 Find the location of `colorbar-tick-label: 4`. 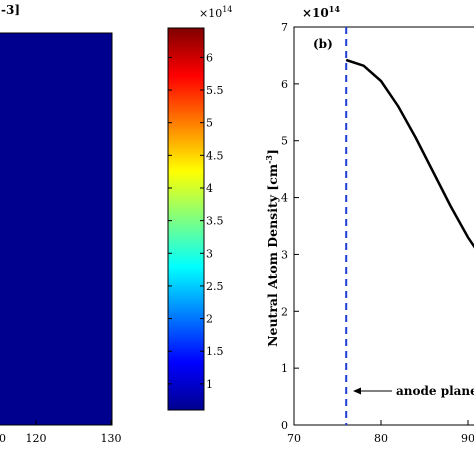

colorbar-tick-label: 4 is located at coordinates (209, 188).